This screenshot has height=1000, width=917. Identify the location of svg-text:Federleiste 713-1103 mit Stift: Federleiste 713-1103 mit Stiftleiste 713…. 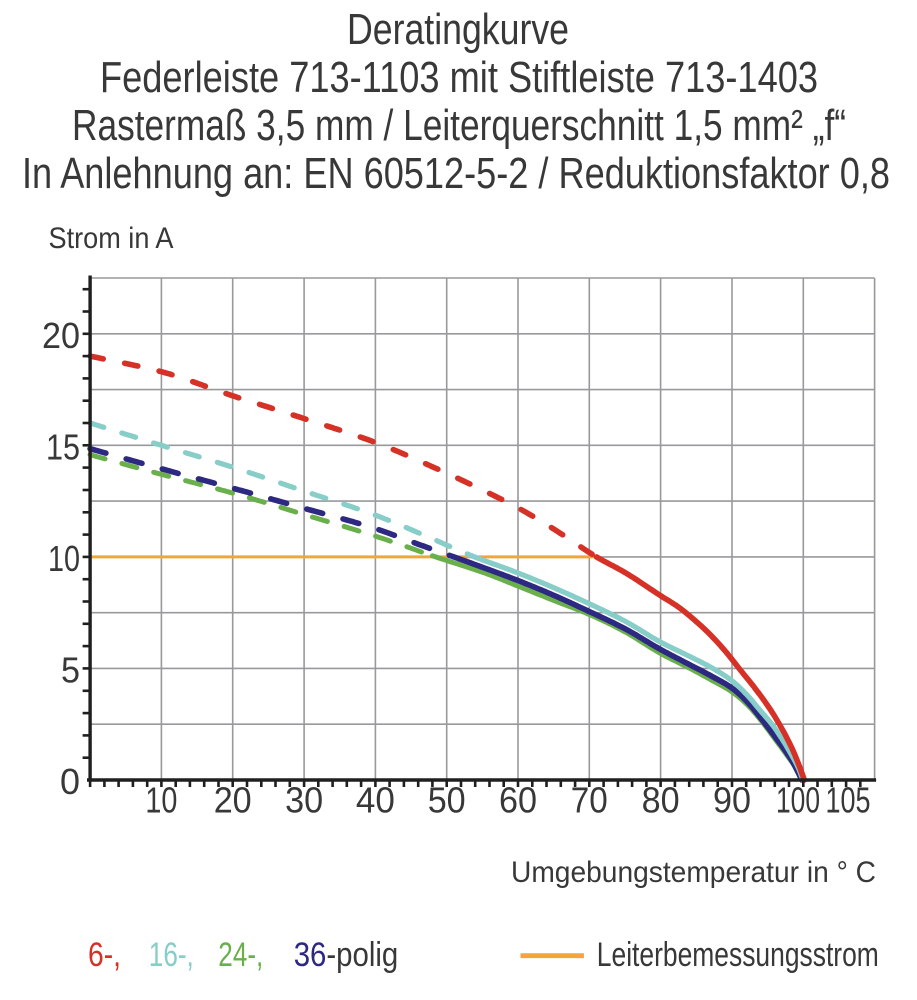
(459, 78).